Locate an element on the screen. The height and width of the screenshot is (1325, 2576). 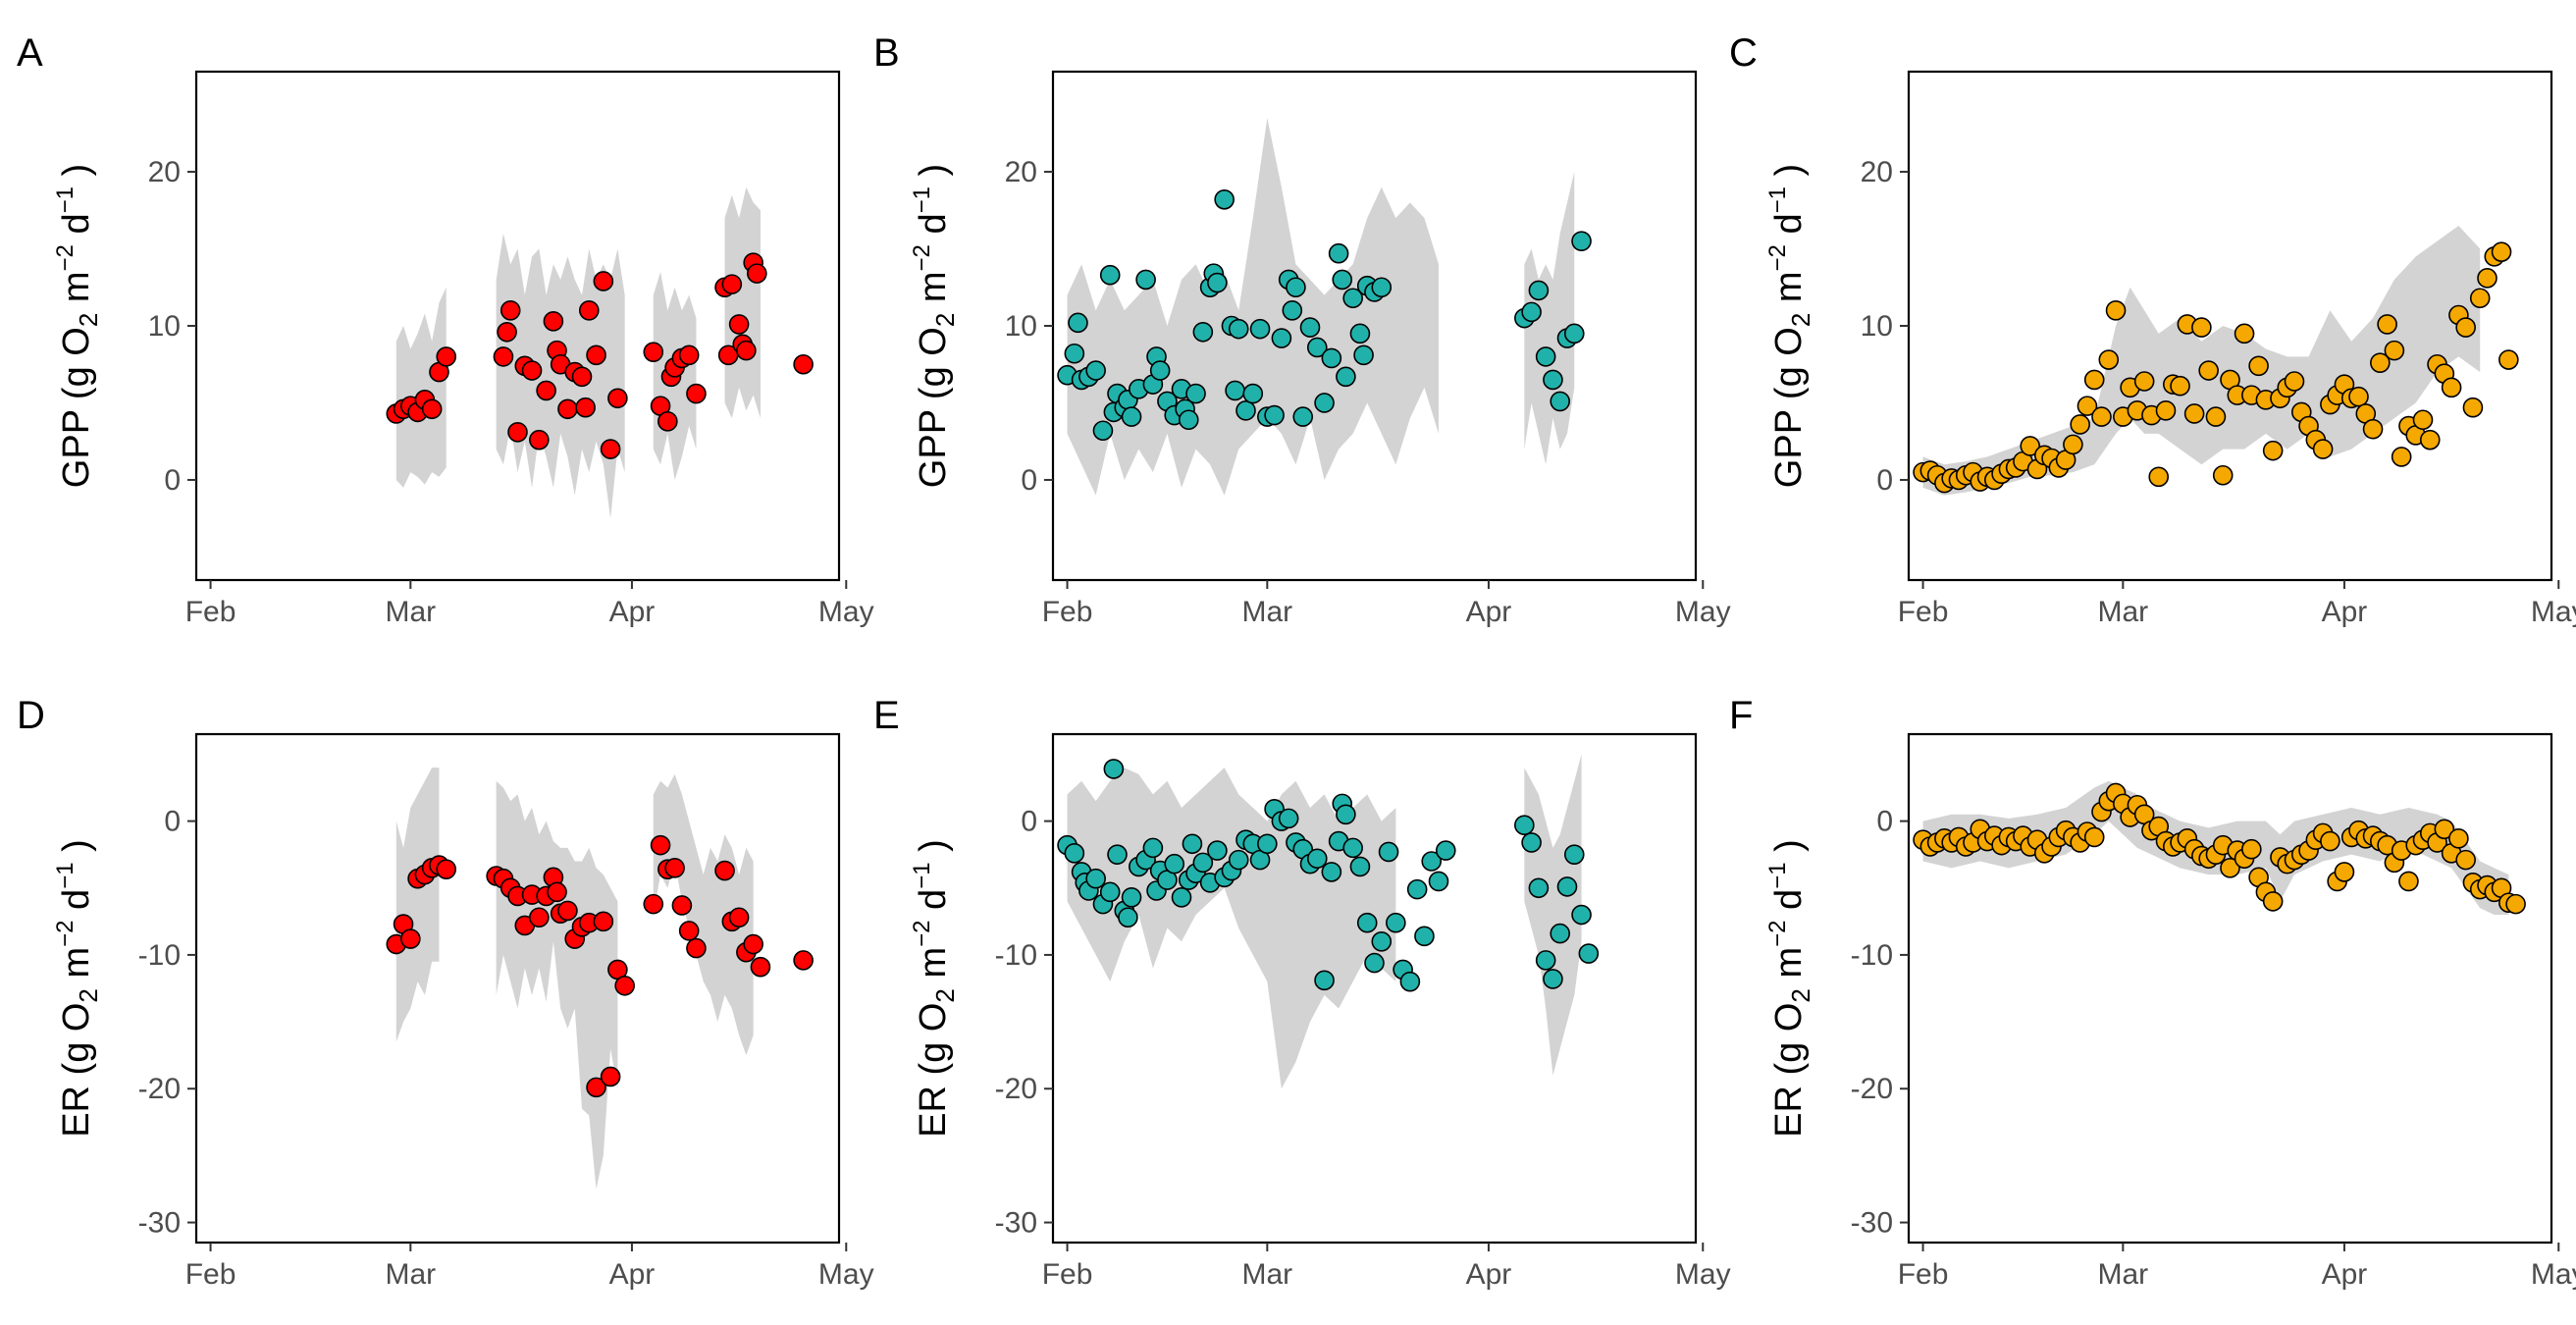
y-tick-label: -30 is located at coordinates (1872, 1224).